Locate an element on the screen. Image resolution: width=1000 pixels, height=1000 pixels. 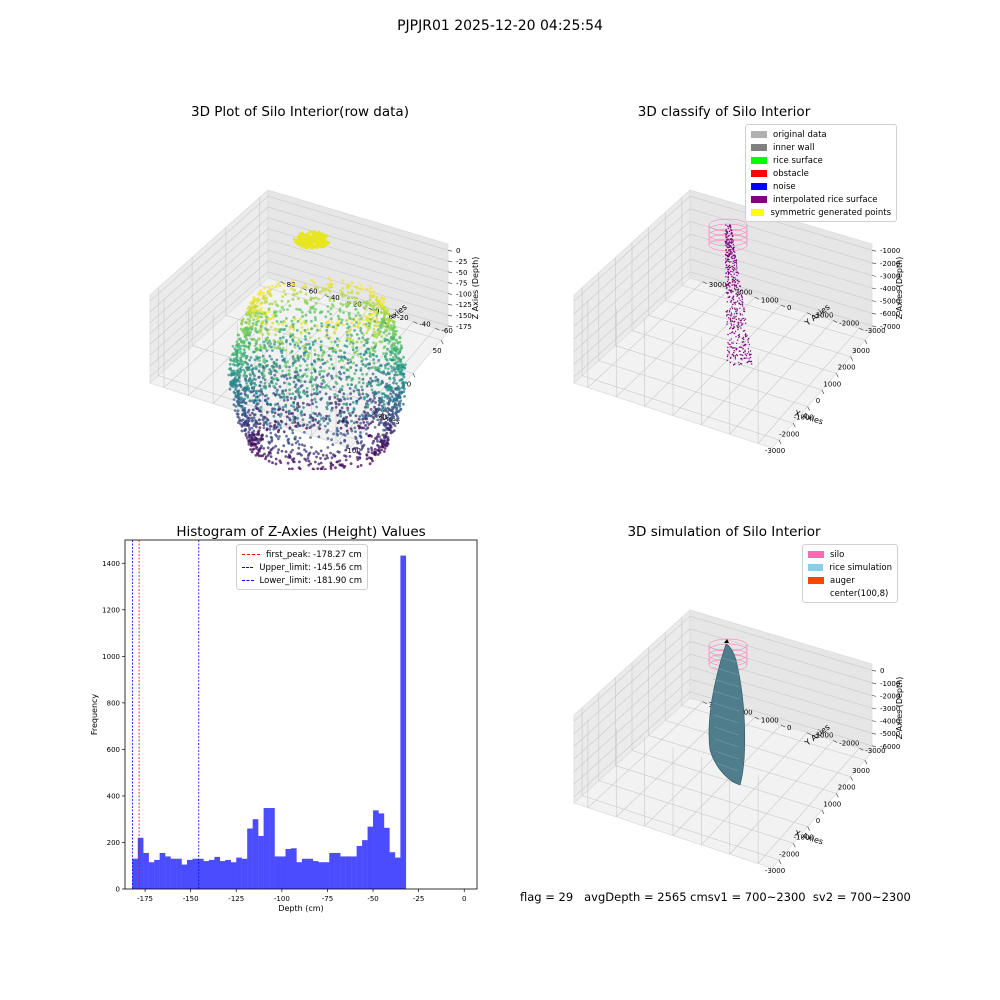
sim-y-tick is located at coordinates (757, 718).